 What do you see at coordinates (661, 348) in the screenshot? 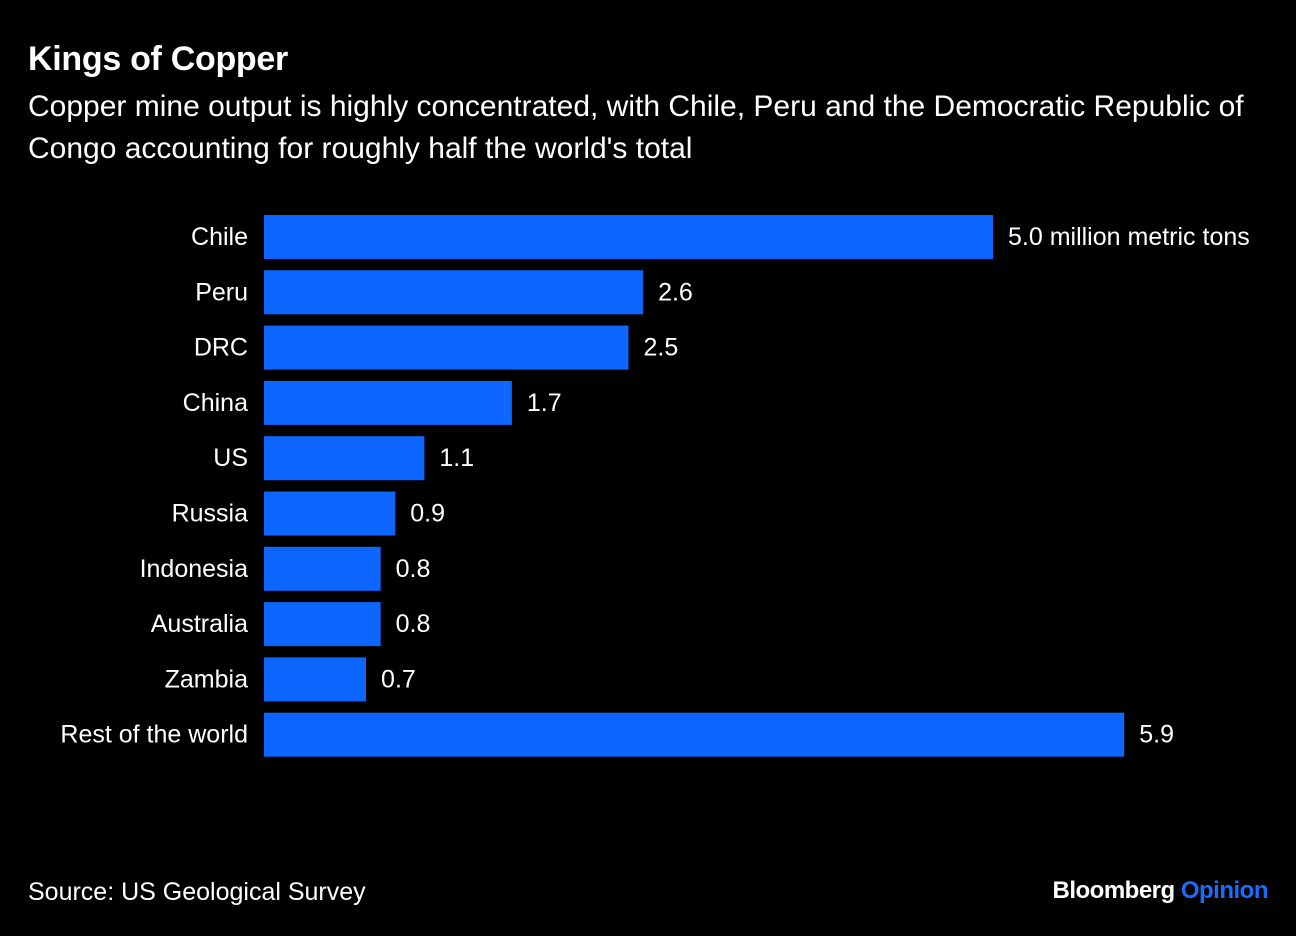
I see `value-label-drc: 2.5` at bounding box center [661, 348].